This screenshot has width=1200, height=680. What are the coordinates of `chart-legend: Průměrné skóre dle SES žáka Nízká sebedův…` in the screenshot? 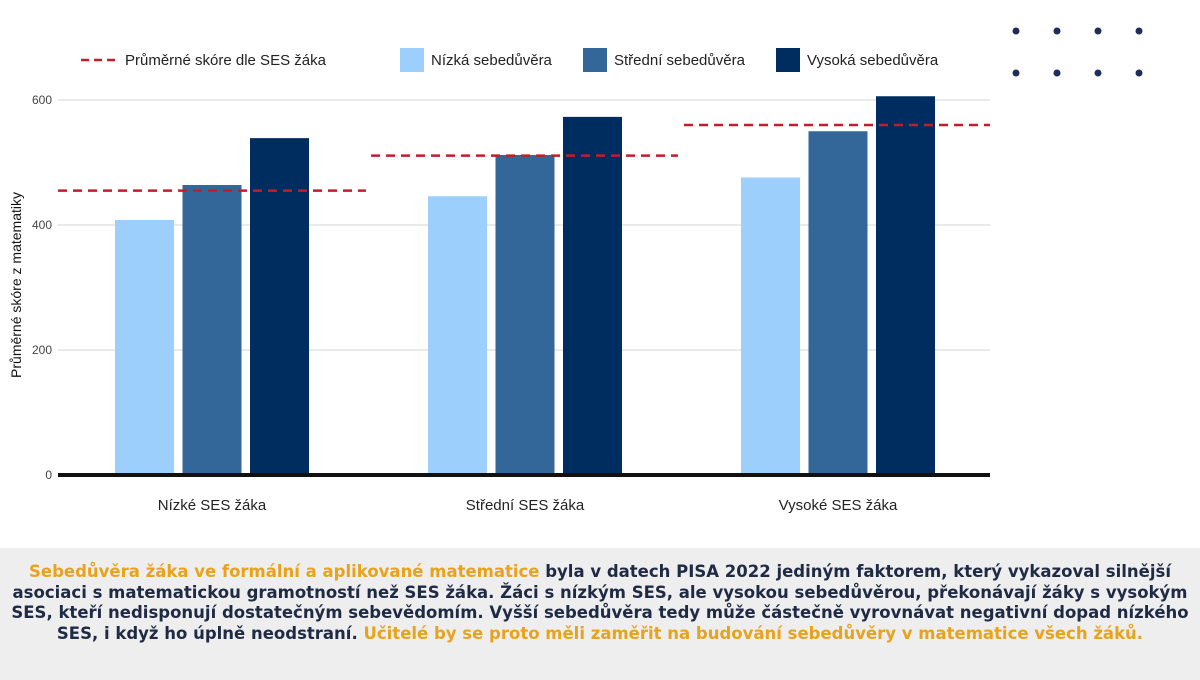 It's located at (510, 60).